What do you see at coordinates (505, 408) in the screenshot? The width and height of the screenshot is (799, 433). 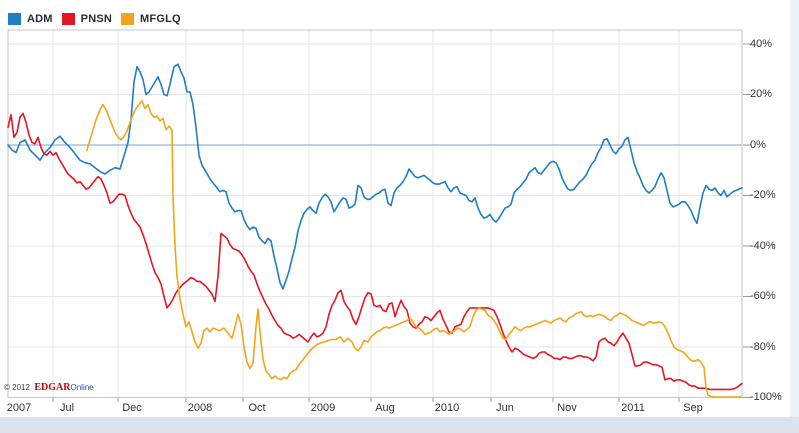 I see `x-axis-label-Jun: Jun` at bounding box center [505, 408].